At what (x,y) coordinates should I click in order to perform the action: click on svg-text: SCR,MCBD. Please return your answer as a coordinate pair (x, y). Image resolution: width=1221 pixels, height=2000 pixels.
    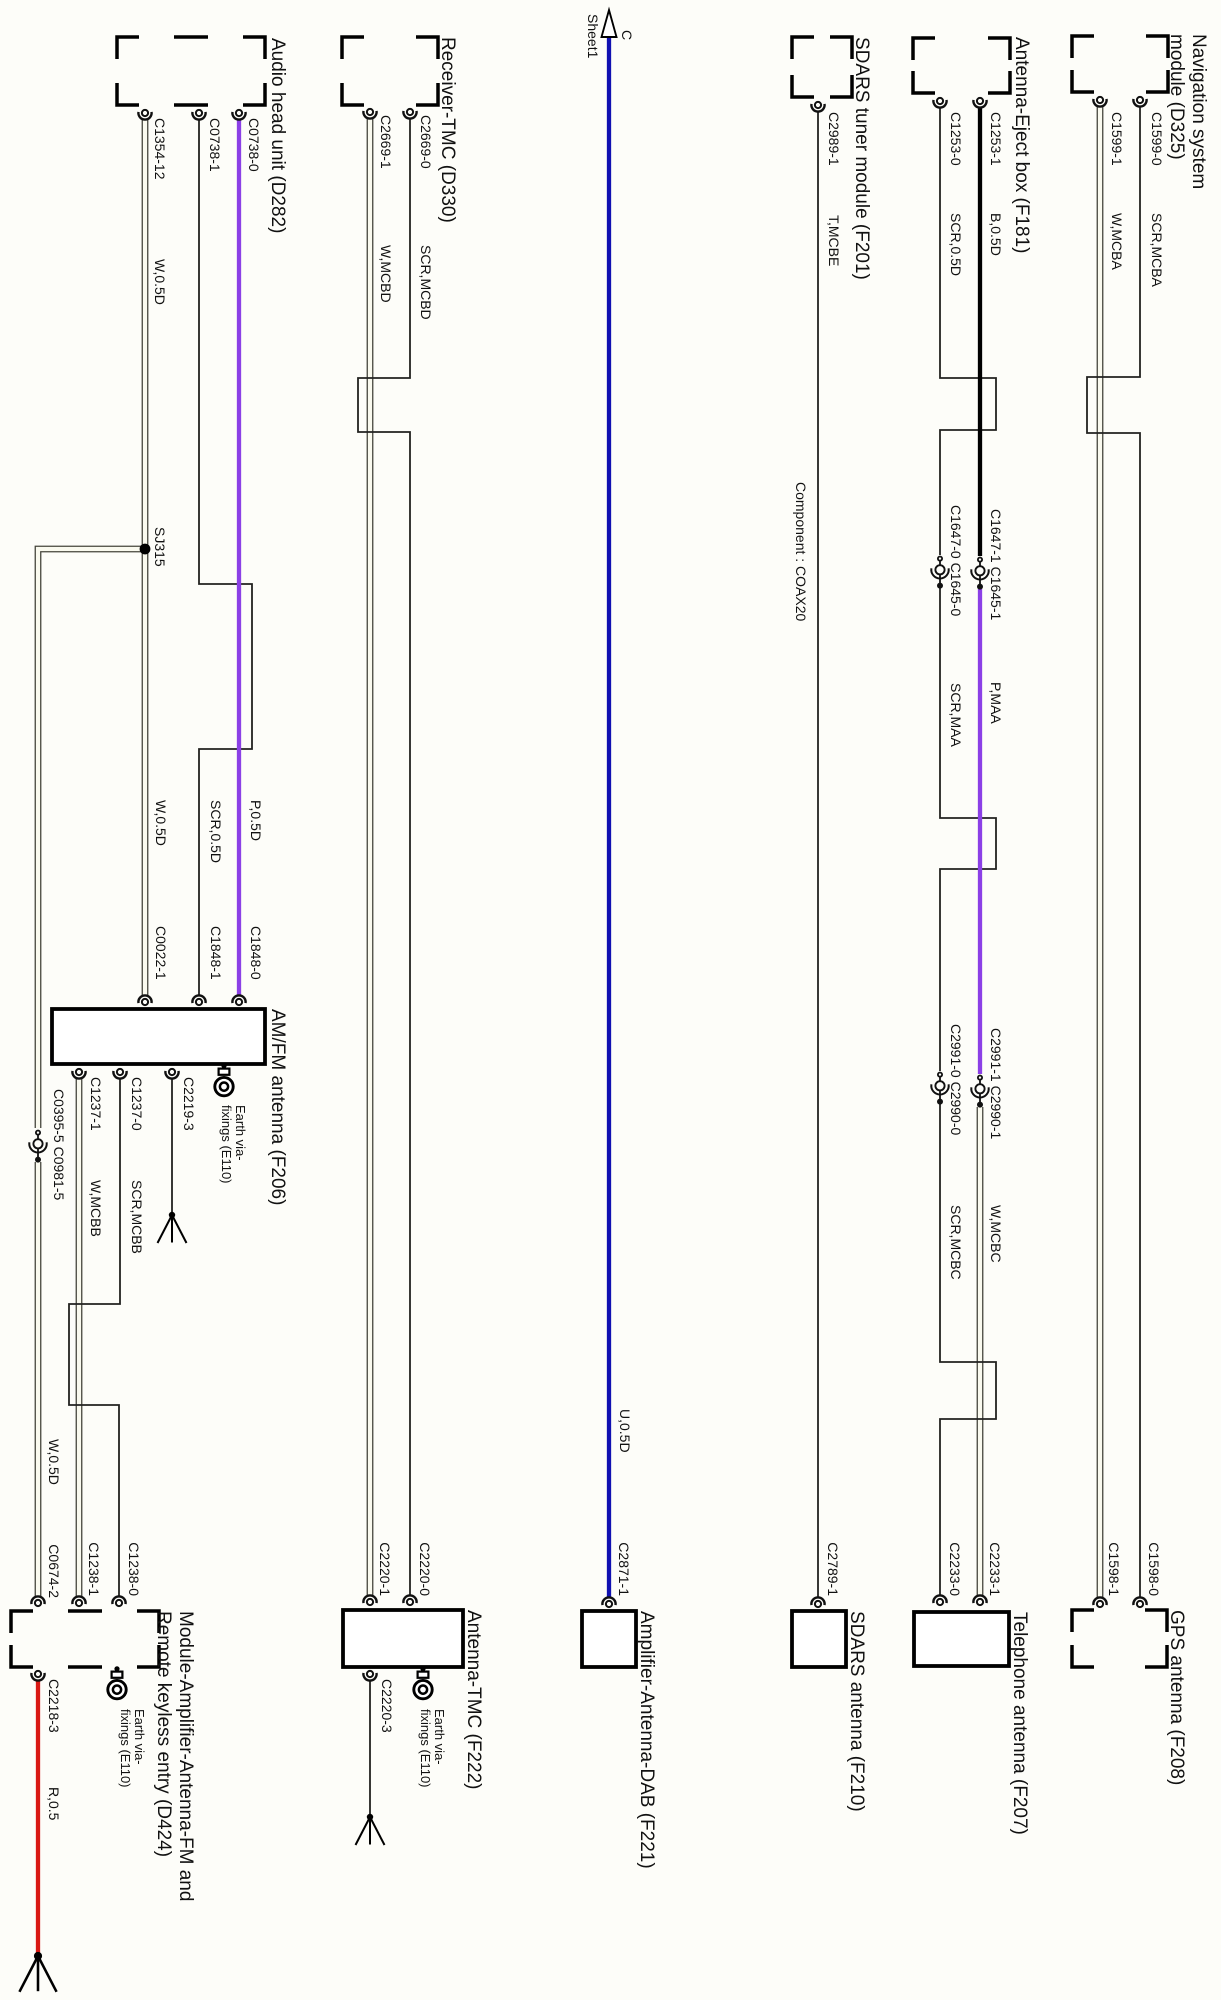
    Looking at the image, I should click on (426, 282).